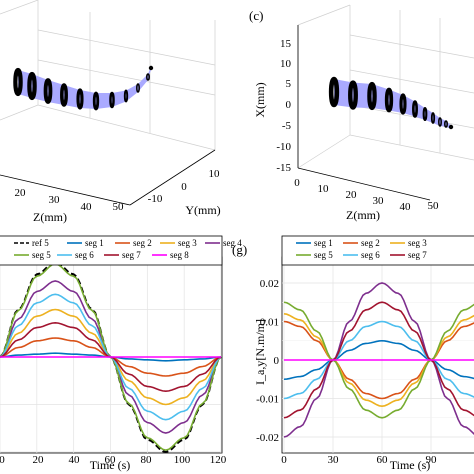 The width and height of the screenshot is (474, 474). I want to click on legend-f-label: seg 1, so click(94, 243).